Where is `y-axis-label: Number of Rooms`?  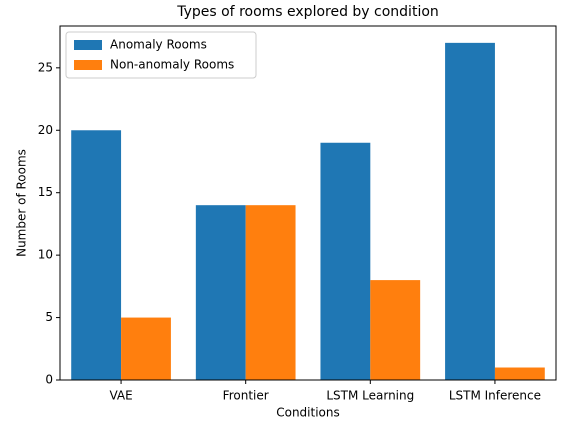
y-axis-label: Number of Rooms is located at coordinates (22, 203).